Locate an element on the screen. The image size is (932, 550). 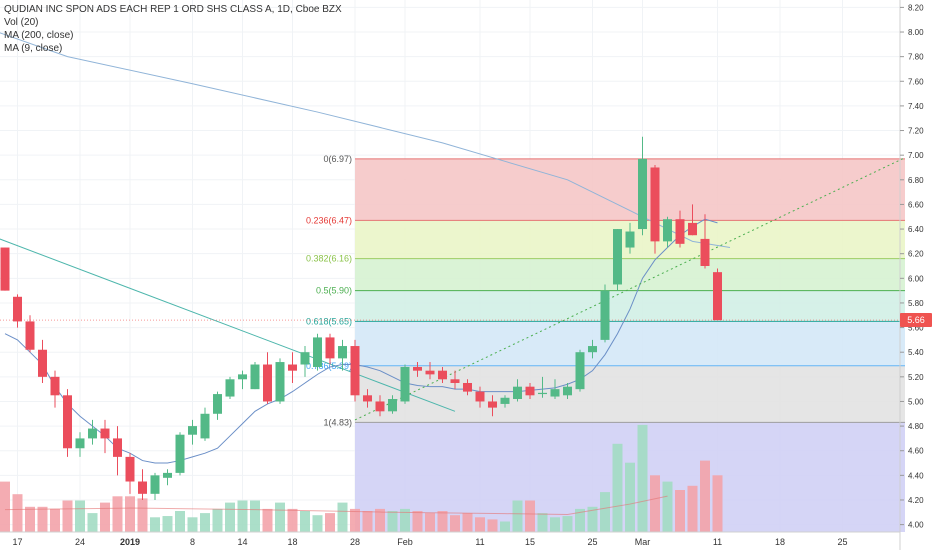
y-tick-label: 7.40 is located at coordinates (916, 106).